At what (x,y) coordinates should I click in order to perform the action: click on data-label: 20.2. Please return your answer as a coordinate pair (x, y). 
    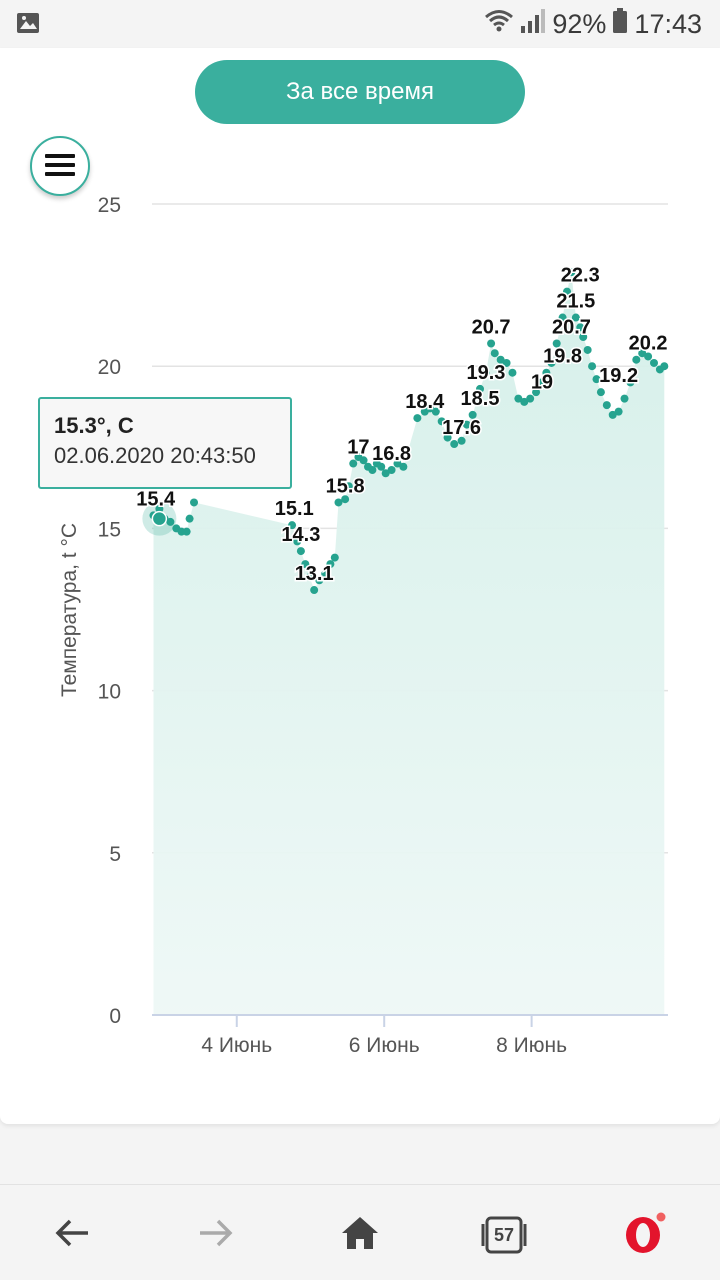
    Looking at the image, I should click on (648, 344).